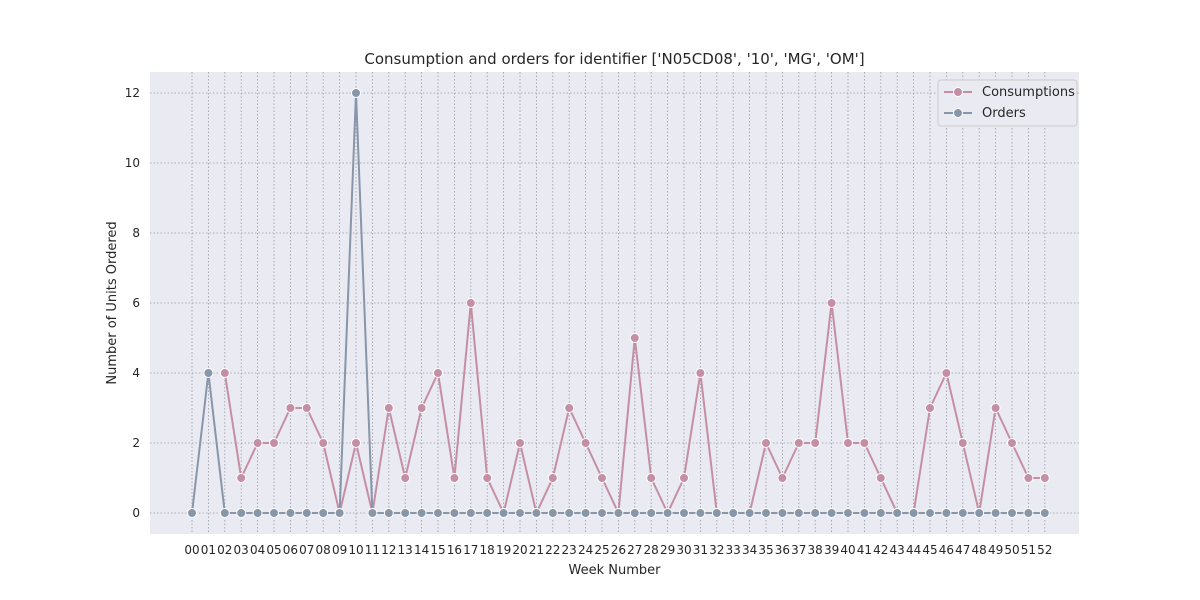 The height and width of the screenshot is (600, 1200). I want to click on x-tick-label: 15, so click(437, 550).